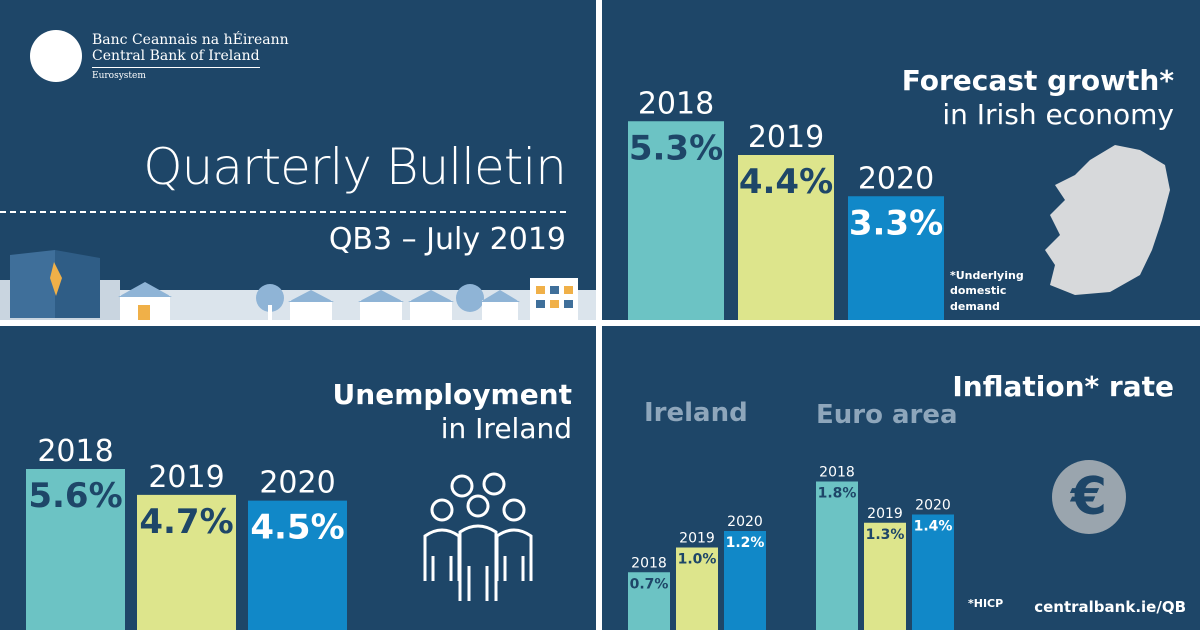  What do you see at coordinates (56, 56) in the screenshot?
I see `central-bank-logo` at bounding box center [56, 56].